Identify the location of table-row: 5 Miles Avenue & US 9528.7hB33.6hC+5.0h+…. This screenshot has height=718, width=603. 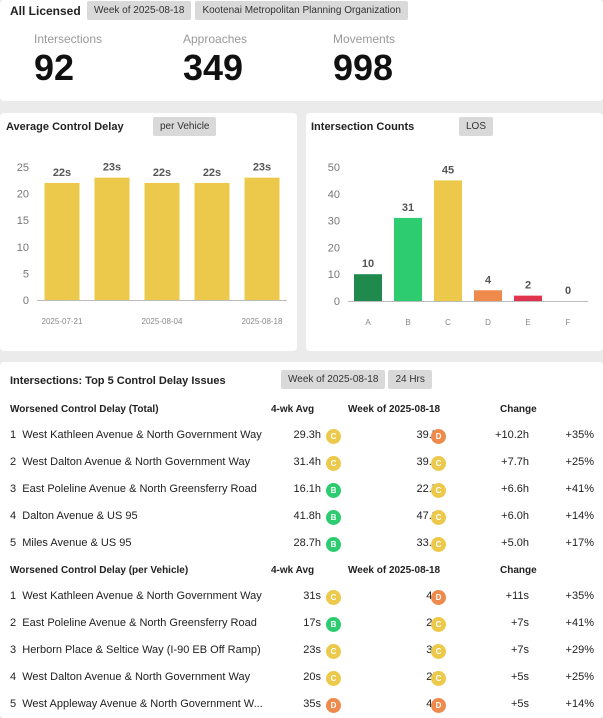
(301, 544).